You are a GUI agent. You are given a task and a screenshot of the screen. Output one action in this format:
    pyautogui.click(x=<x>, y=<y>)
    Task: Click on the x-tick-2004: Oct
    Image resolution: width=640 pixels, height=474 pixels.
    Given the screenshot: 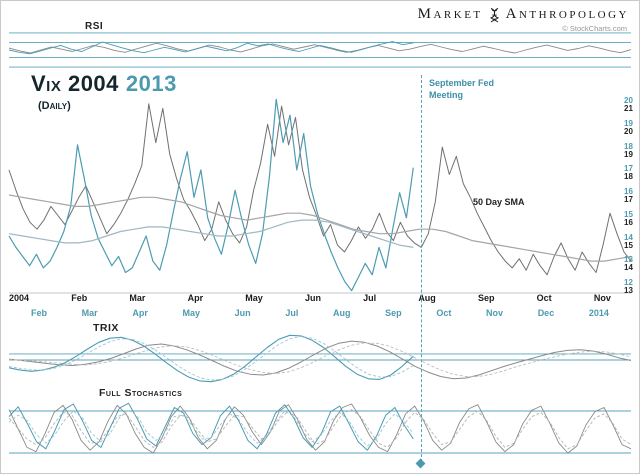 What is the action you would take?
    pyautogui.click(x=544, y=298)
    